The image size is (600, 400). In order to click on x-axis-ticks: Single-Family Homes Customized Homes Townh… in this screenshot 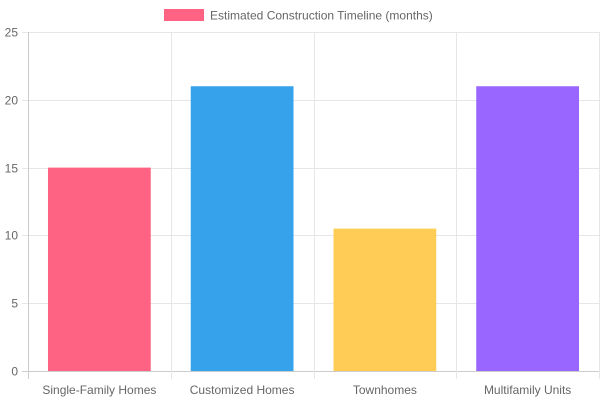, I will do `click(306, 390)`.